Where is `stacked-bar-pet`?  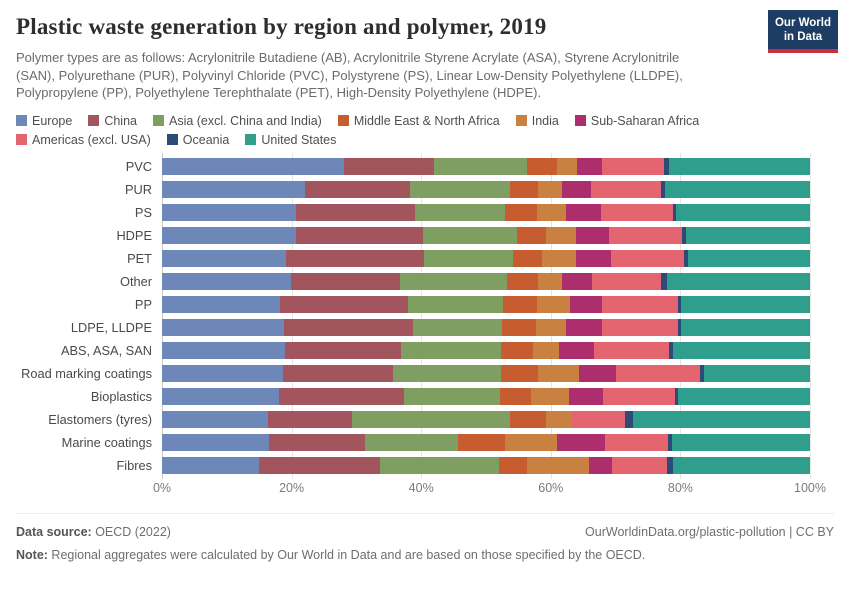
stacked-bar-pet is located at coordinates (486, 258).